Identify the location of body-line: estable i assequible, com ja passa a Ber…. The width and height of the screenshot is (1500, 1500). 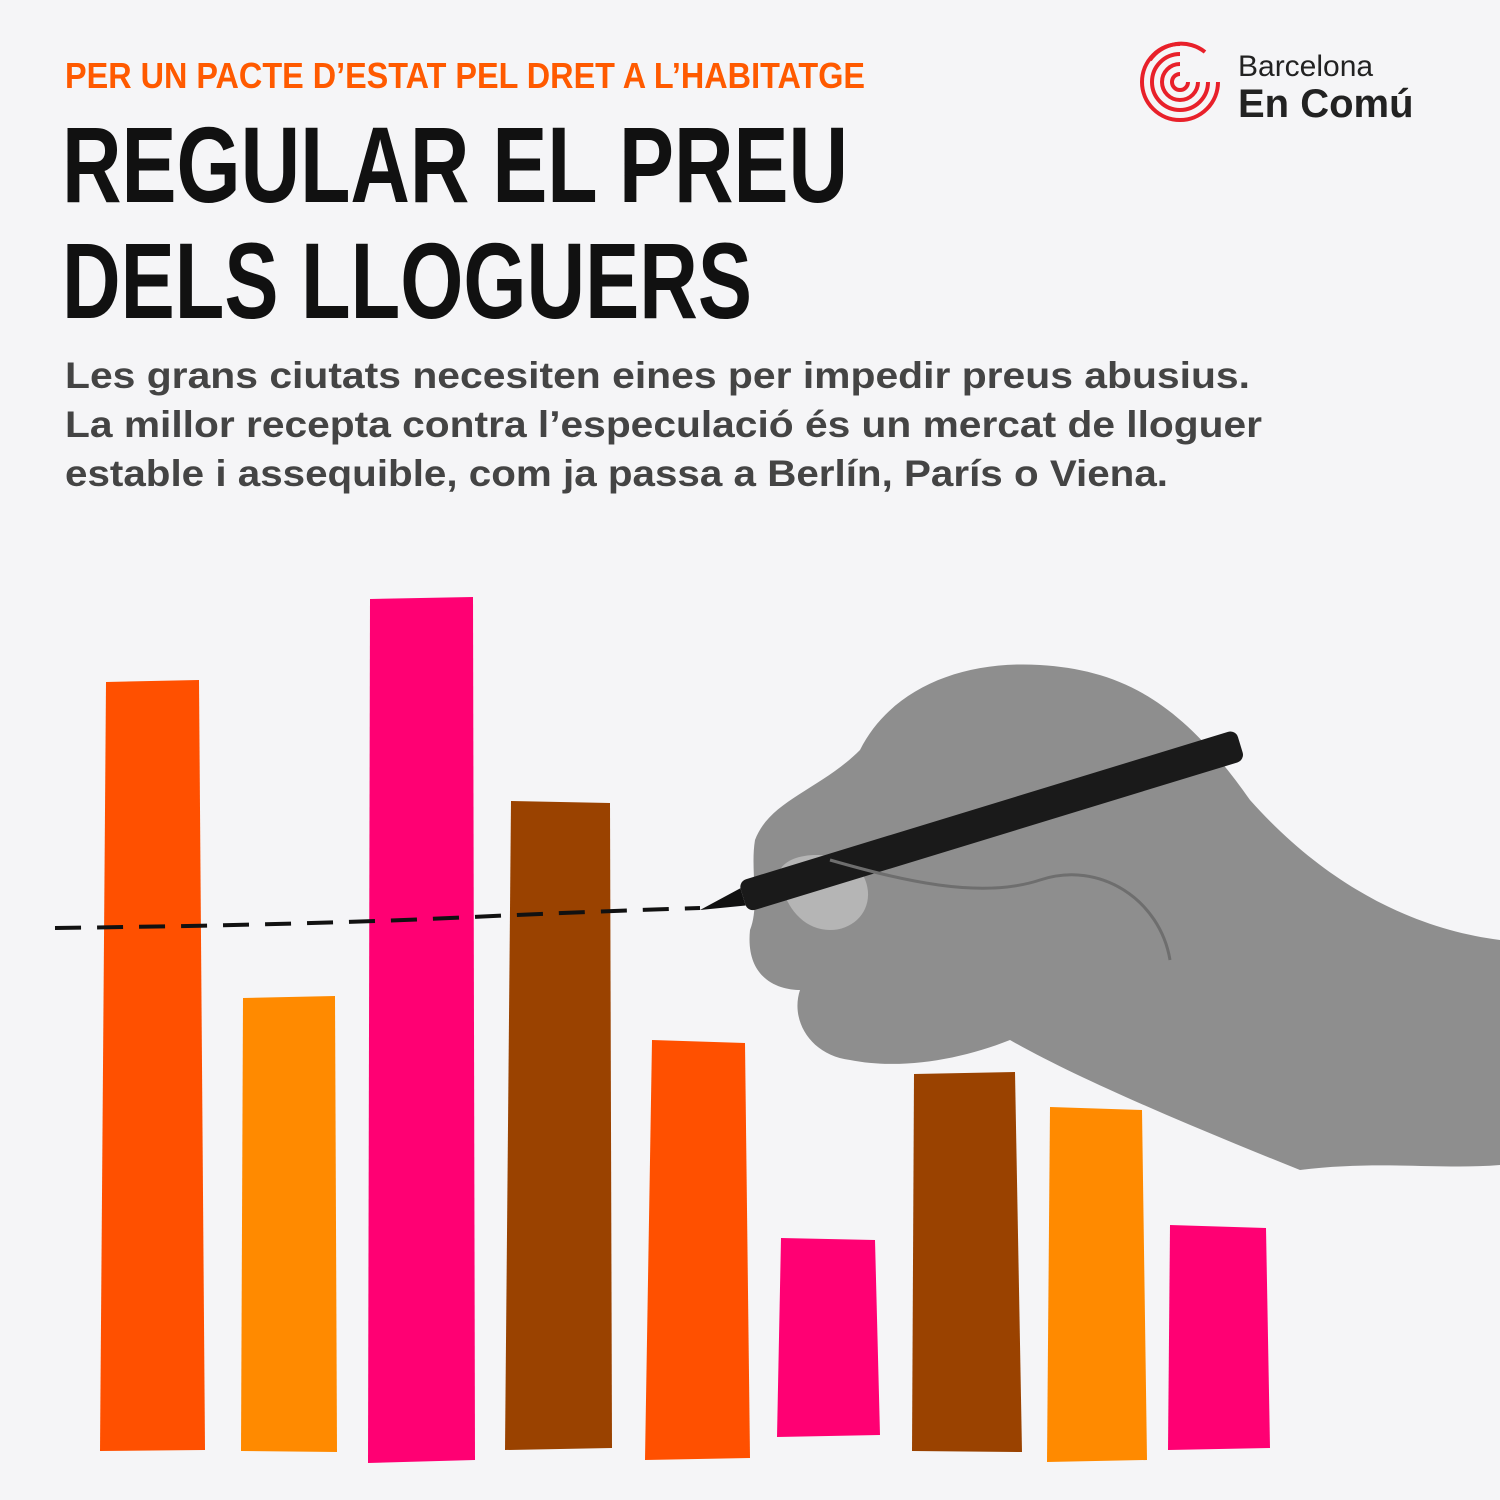
(616, 473).